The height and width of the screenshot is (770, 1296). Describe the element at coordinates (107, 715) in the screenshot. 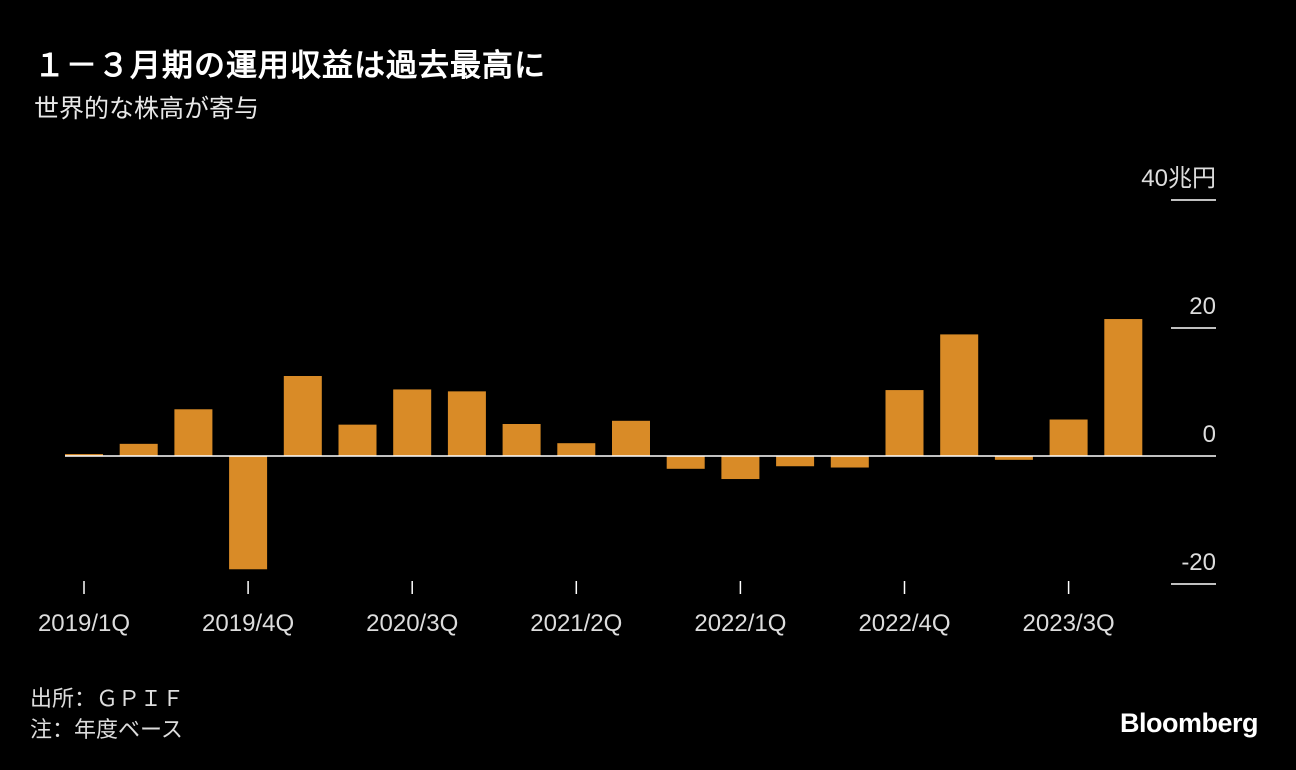

I see `source-note: 出所：ＧＰＩＦ 注：年度ベース` at that location.